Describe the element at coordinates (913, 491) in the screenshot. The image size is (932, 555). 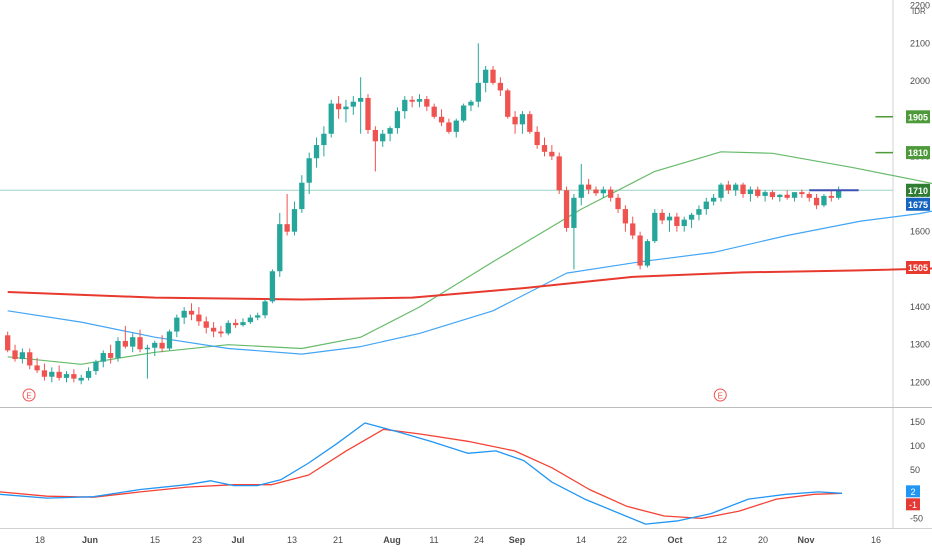
I see `macd-value-badge` at that location.